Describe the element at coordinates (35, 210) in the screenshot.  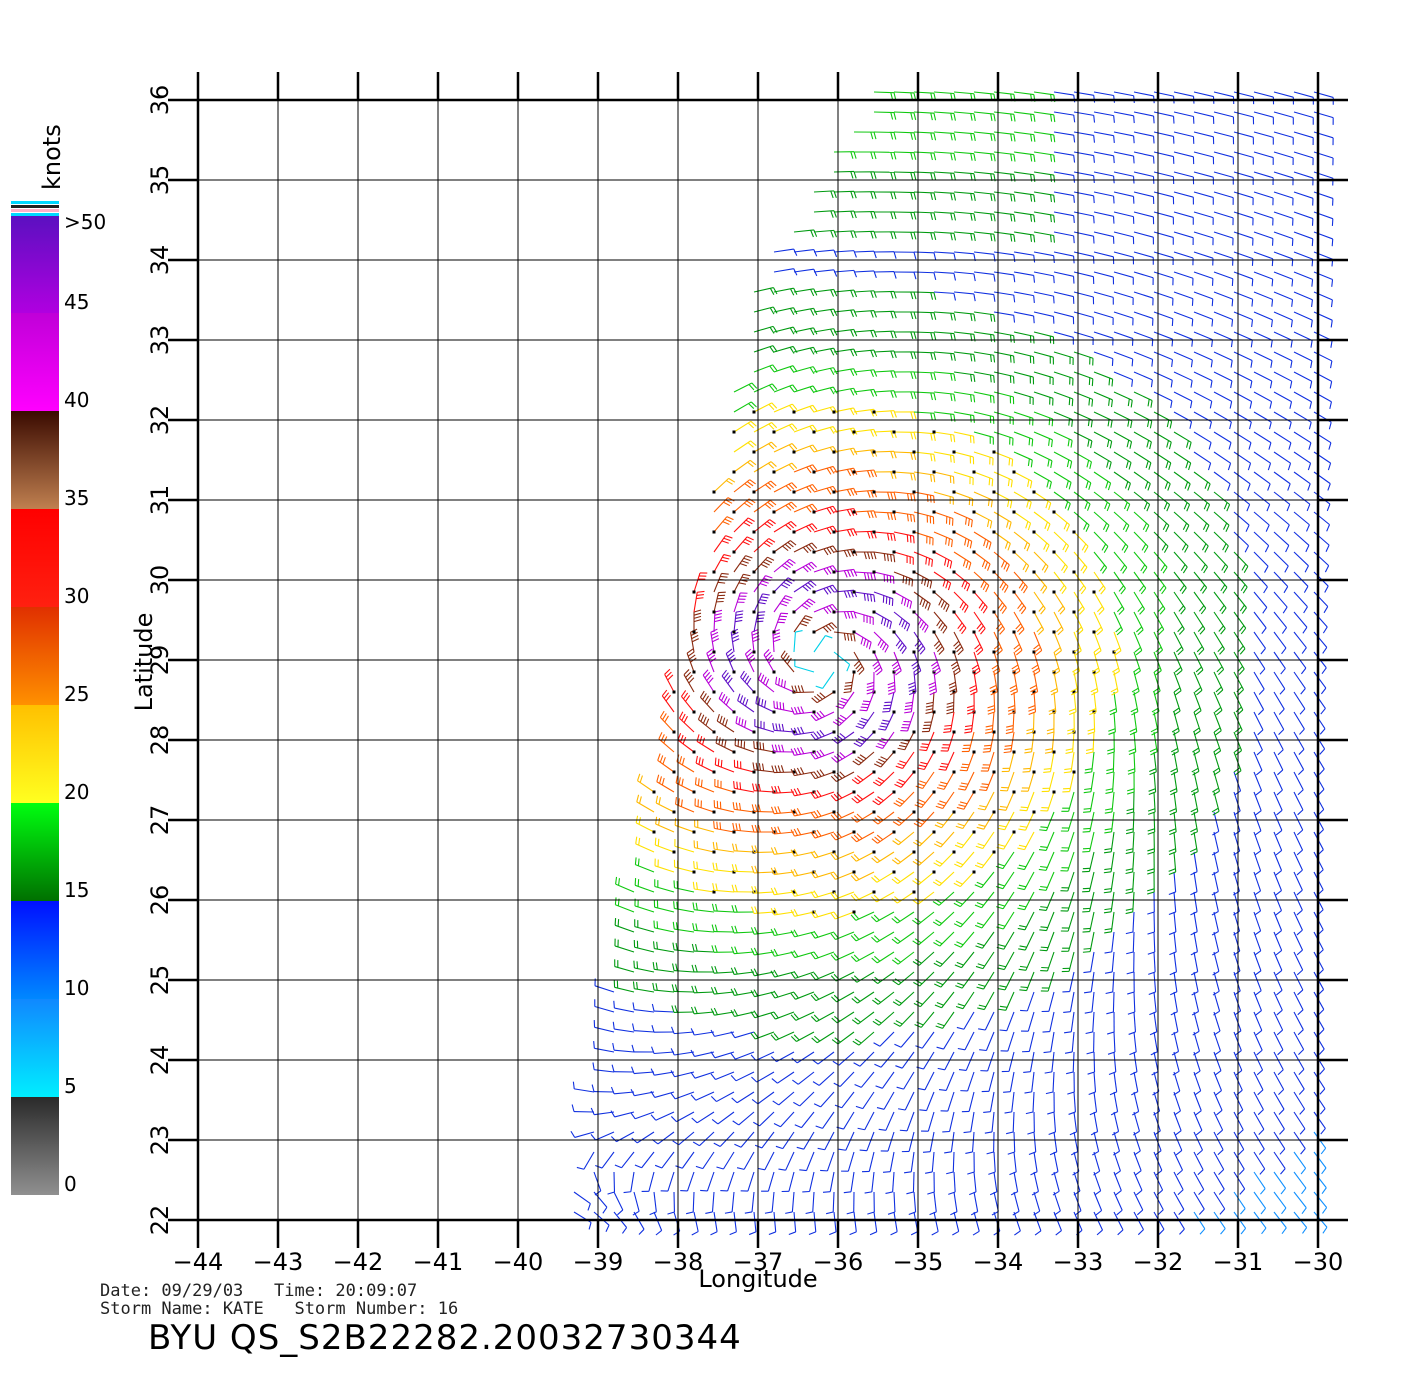
I see `legend-cap-stripe` at that location.